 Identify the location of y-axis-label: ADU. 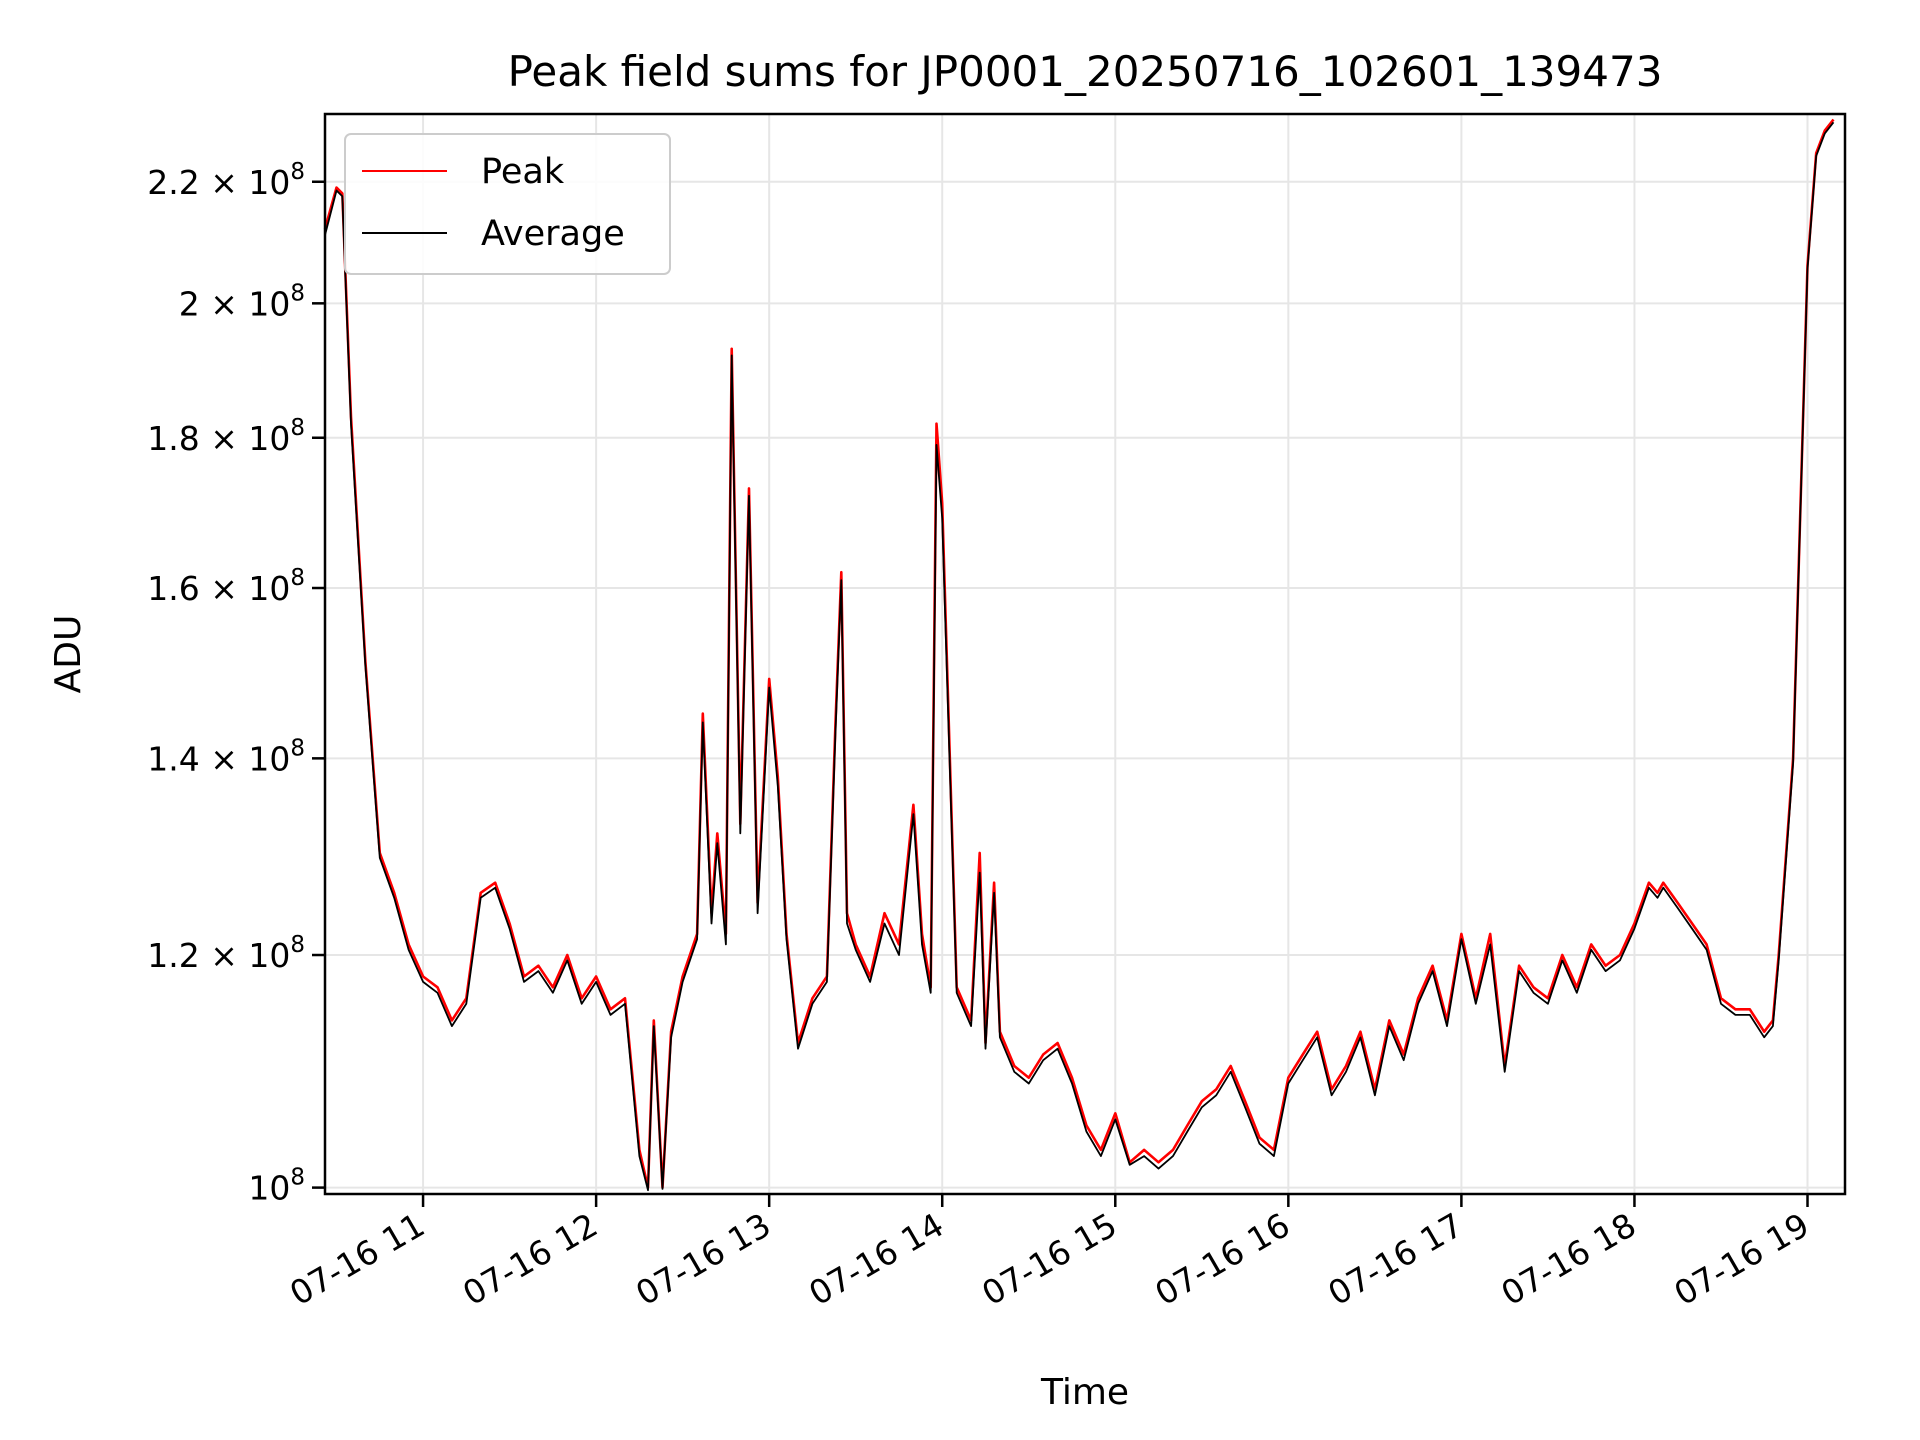
(68, 654).